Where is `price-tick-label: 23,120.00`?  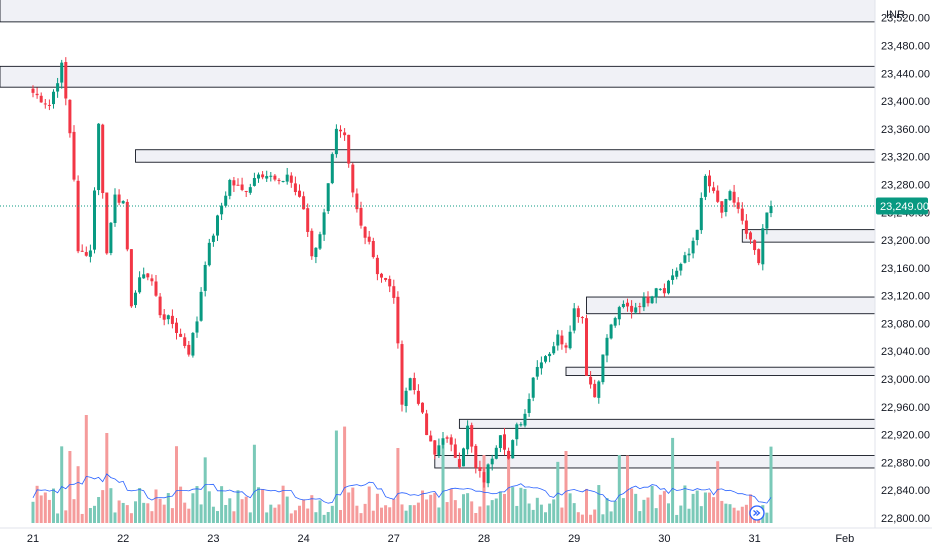 price-tick-label: 23,120.00 is located at coordinates (905, 297).